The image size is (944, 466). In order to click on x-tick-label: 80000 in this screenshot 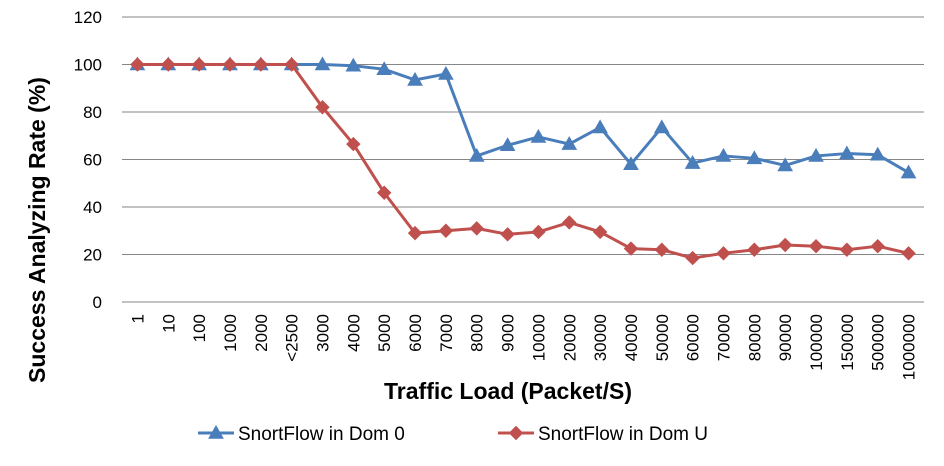, I will do `click(754, 337)`.